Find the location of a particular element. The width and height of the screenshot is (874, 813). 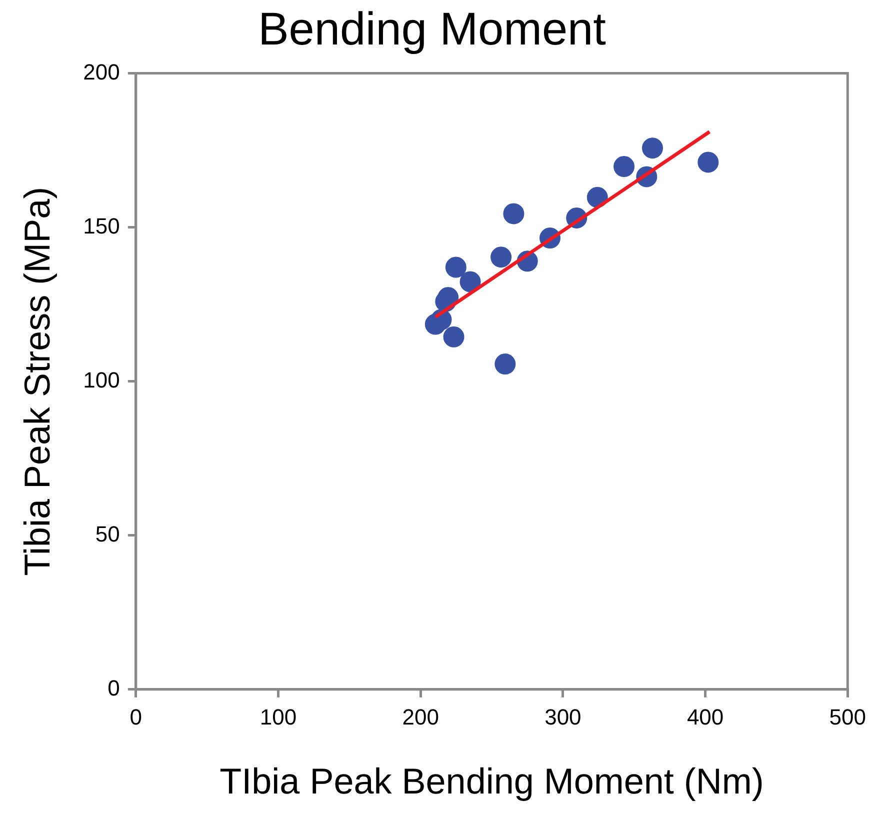

x-tick-label: 0 is located at coordinates (136, 717).